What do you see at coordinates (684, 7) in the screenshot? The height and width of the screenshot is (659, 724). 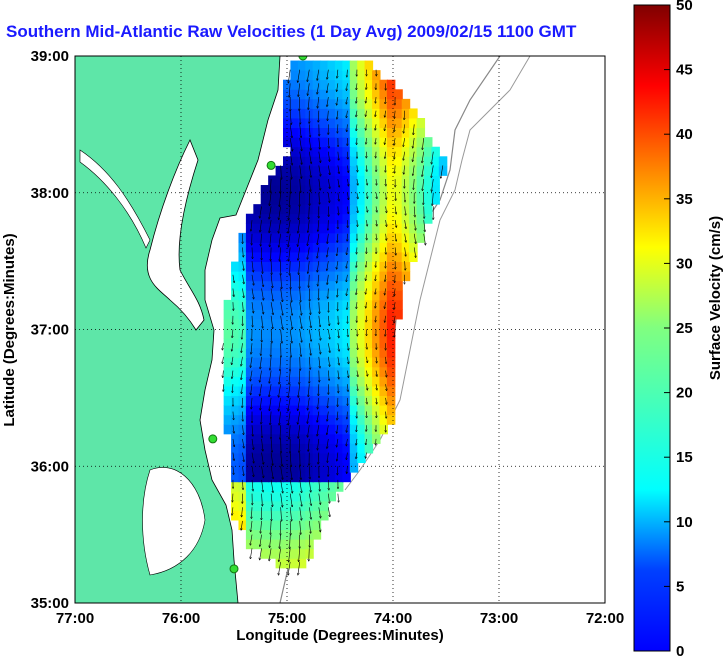 I see `colorbar-tick-label: 50` at bounding box center [684, 7].